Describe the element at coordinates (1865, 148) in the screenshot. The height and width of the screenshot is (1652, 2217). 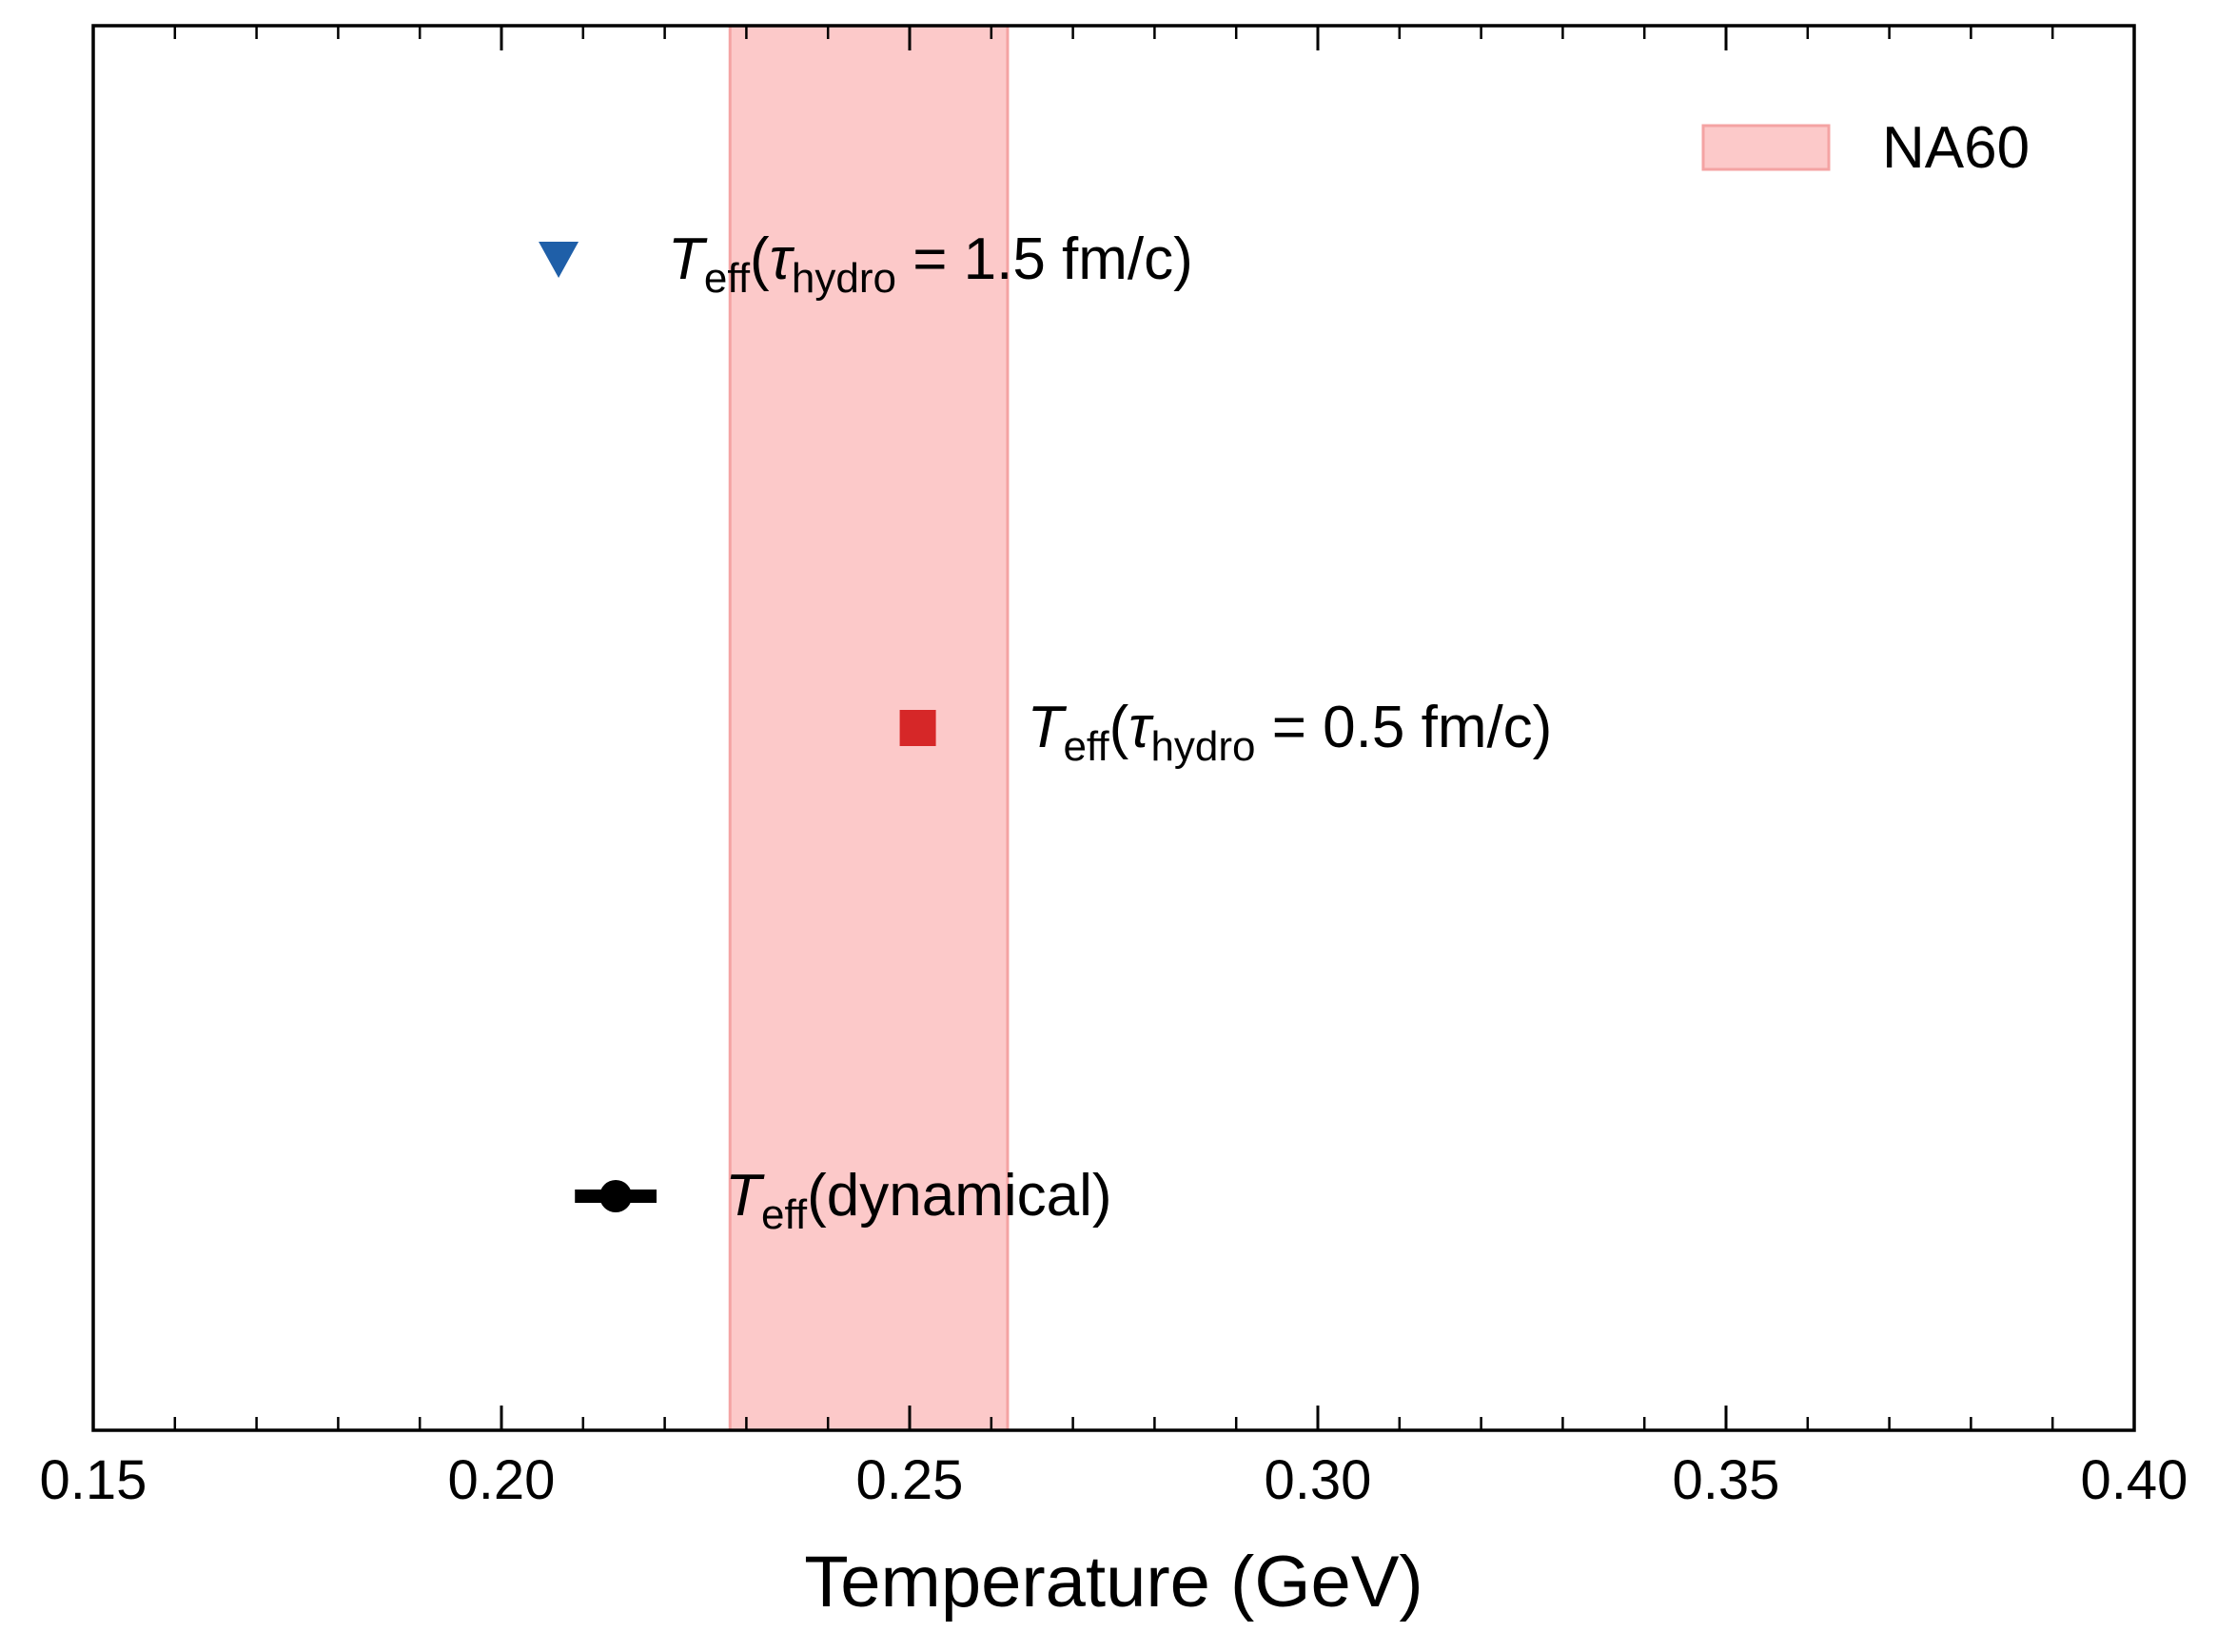
I see `legend: NA60` at that location.